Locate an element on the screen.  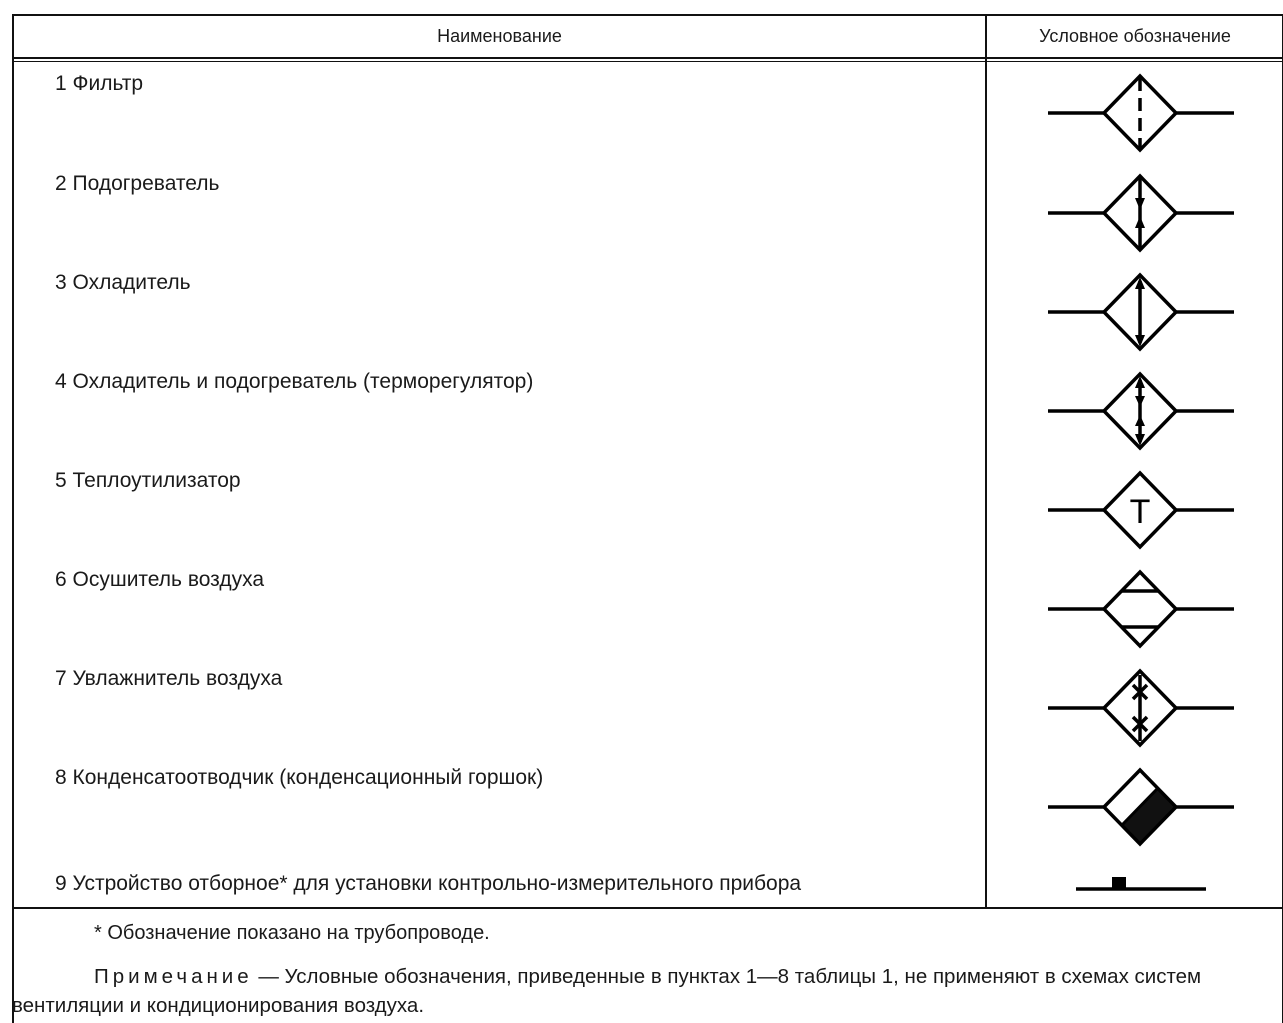
heat-recovery-symbol-icon: T is located at coordinates (1141, 510).